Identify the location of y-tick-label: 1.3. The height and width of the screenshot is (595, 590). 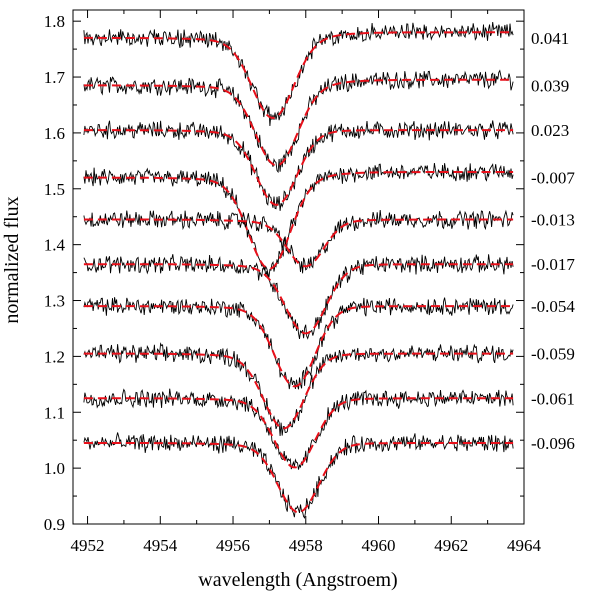
(54, 301).